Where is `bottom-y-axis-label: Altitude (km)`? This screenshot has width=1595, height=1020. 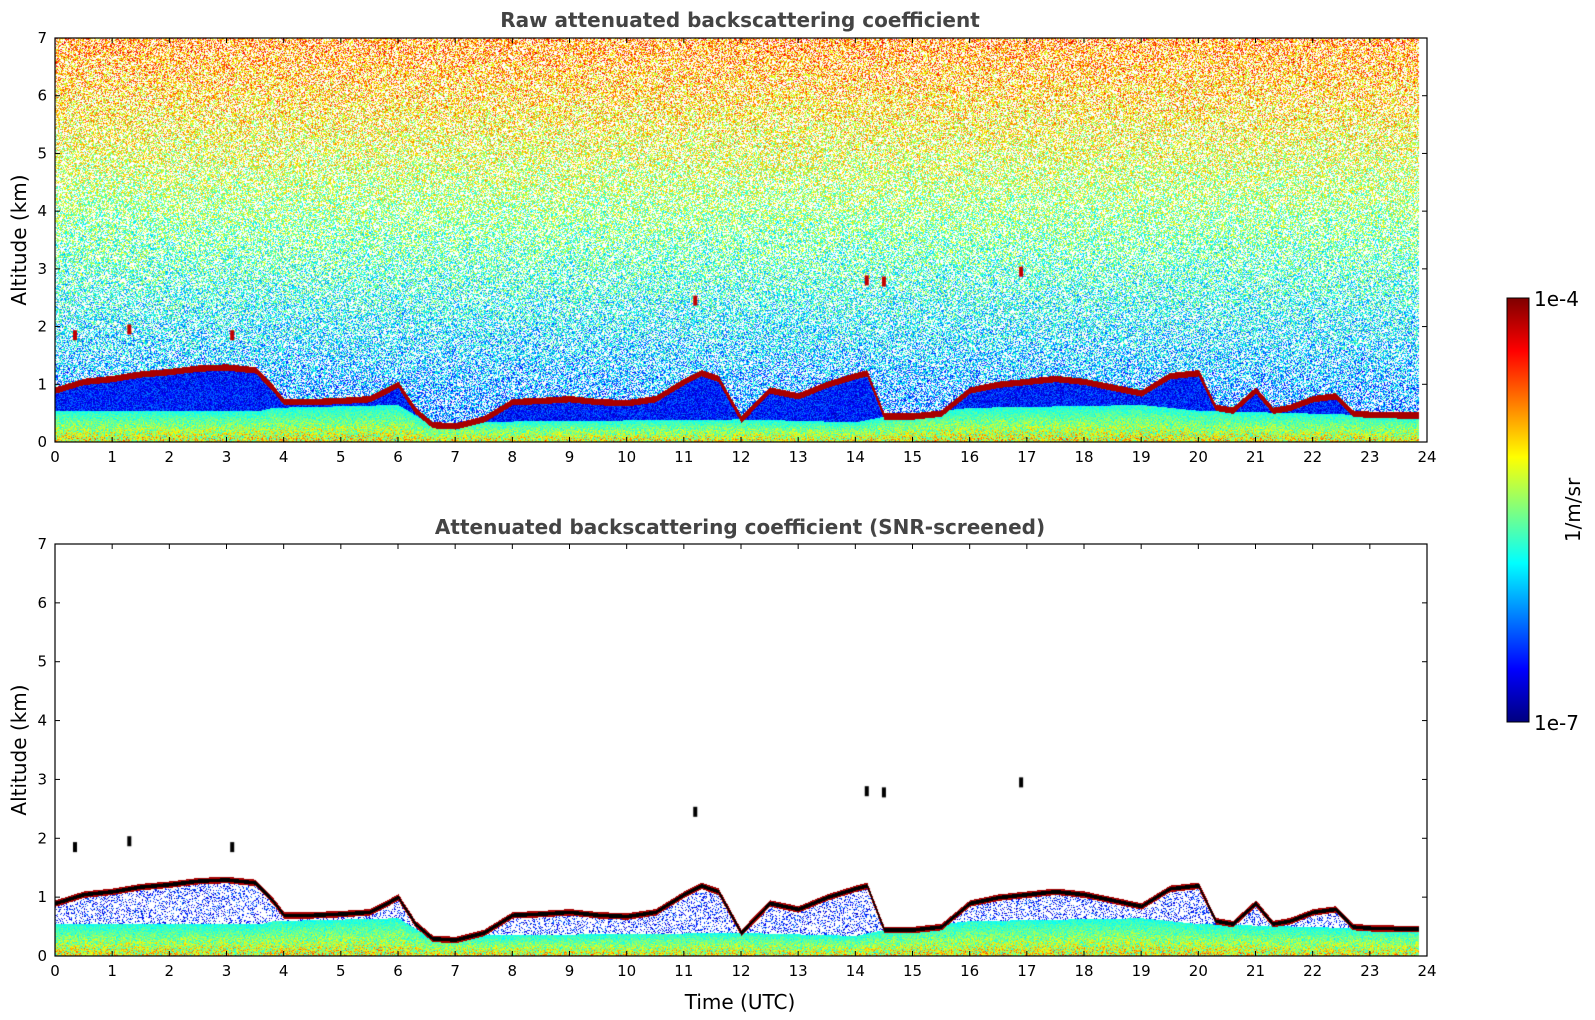
bottom-y-axis-label: Altitude (km) is located at coordinates (19, 749).